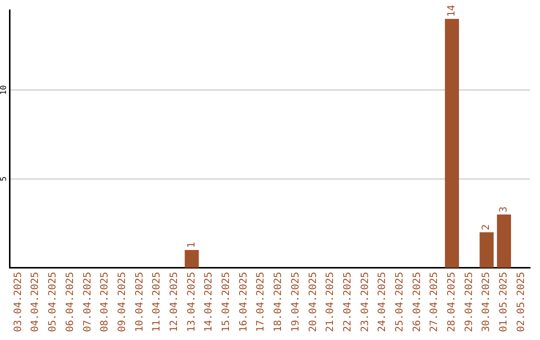 The image size is (540, 340). What do you see at coordinates (365, 302) in the screenshot?
I see `x-tick-label: 23.04.2025` at bounding box center [365, 302].